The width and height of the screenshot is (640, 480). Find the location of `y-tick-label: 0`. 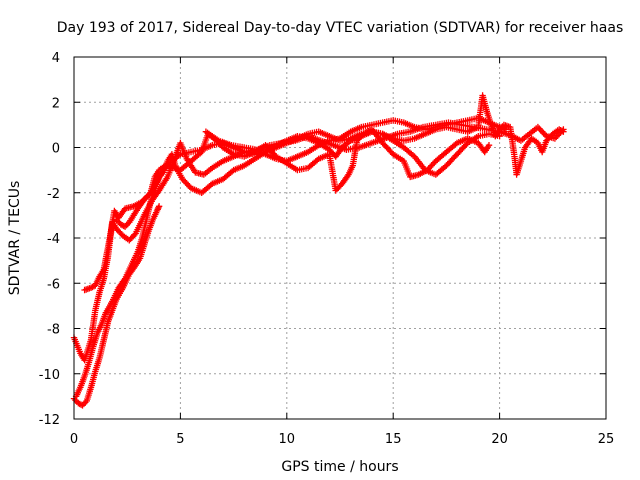

y-tick-label: 0 is located at coordinates (56, 149).